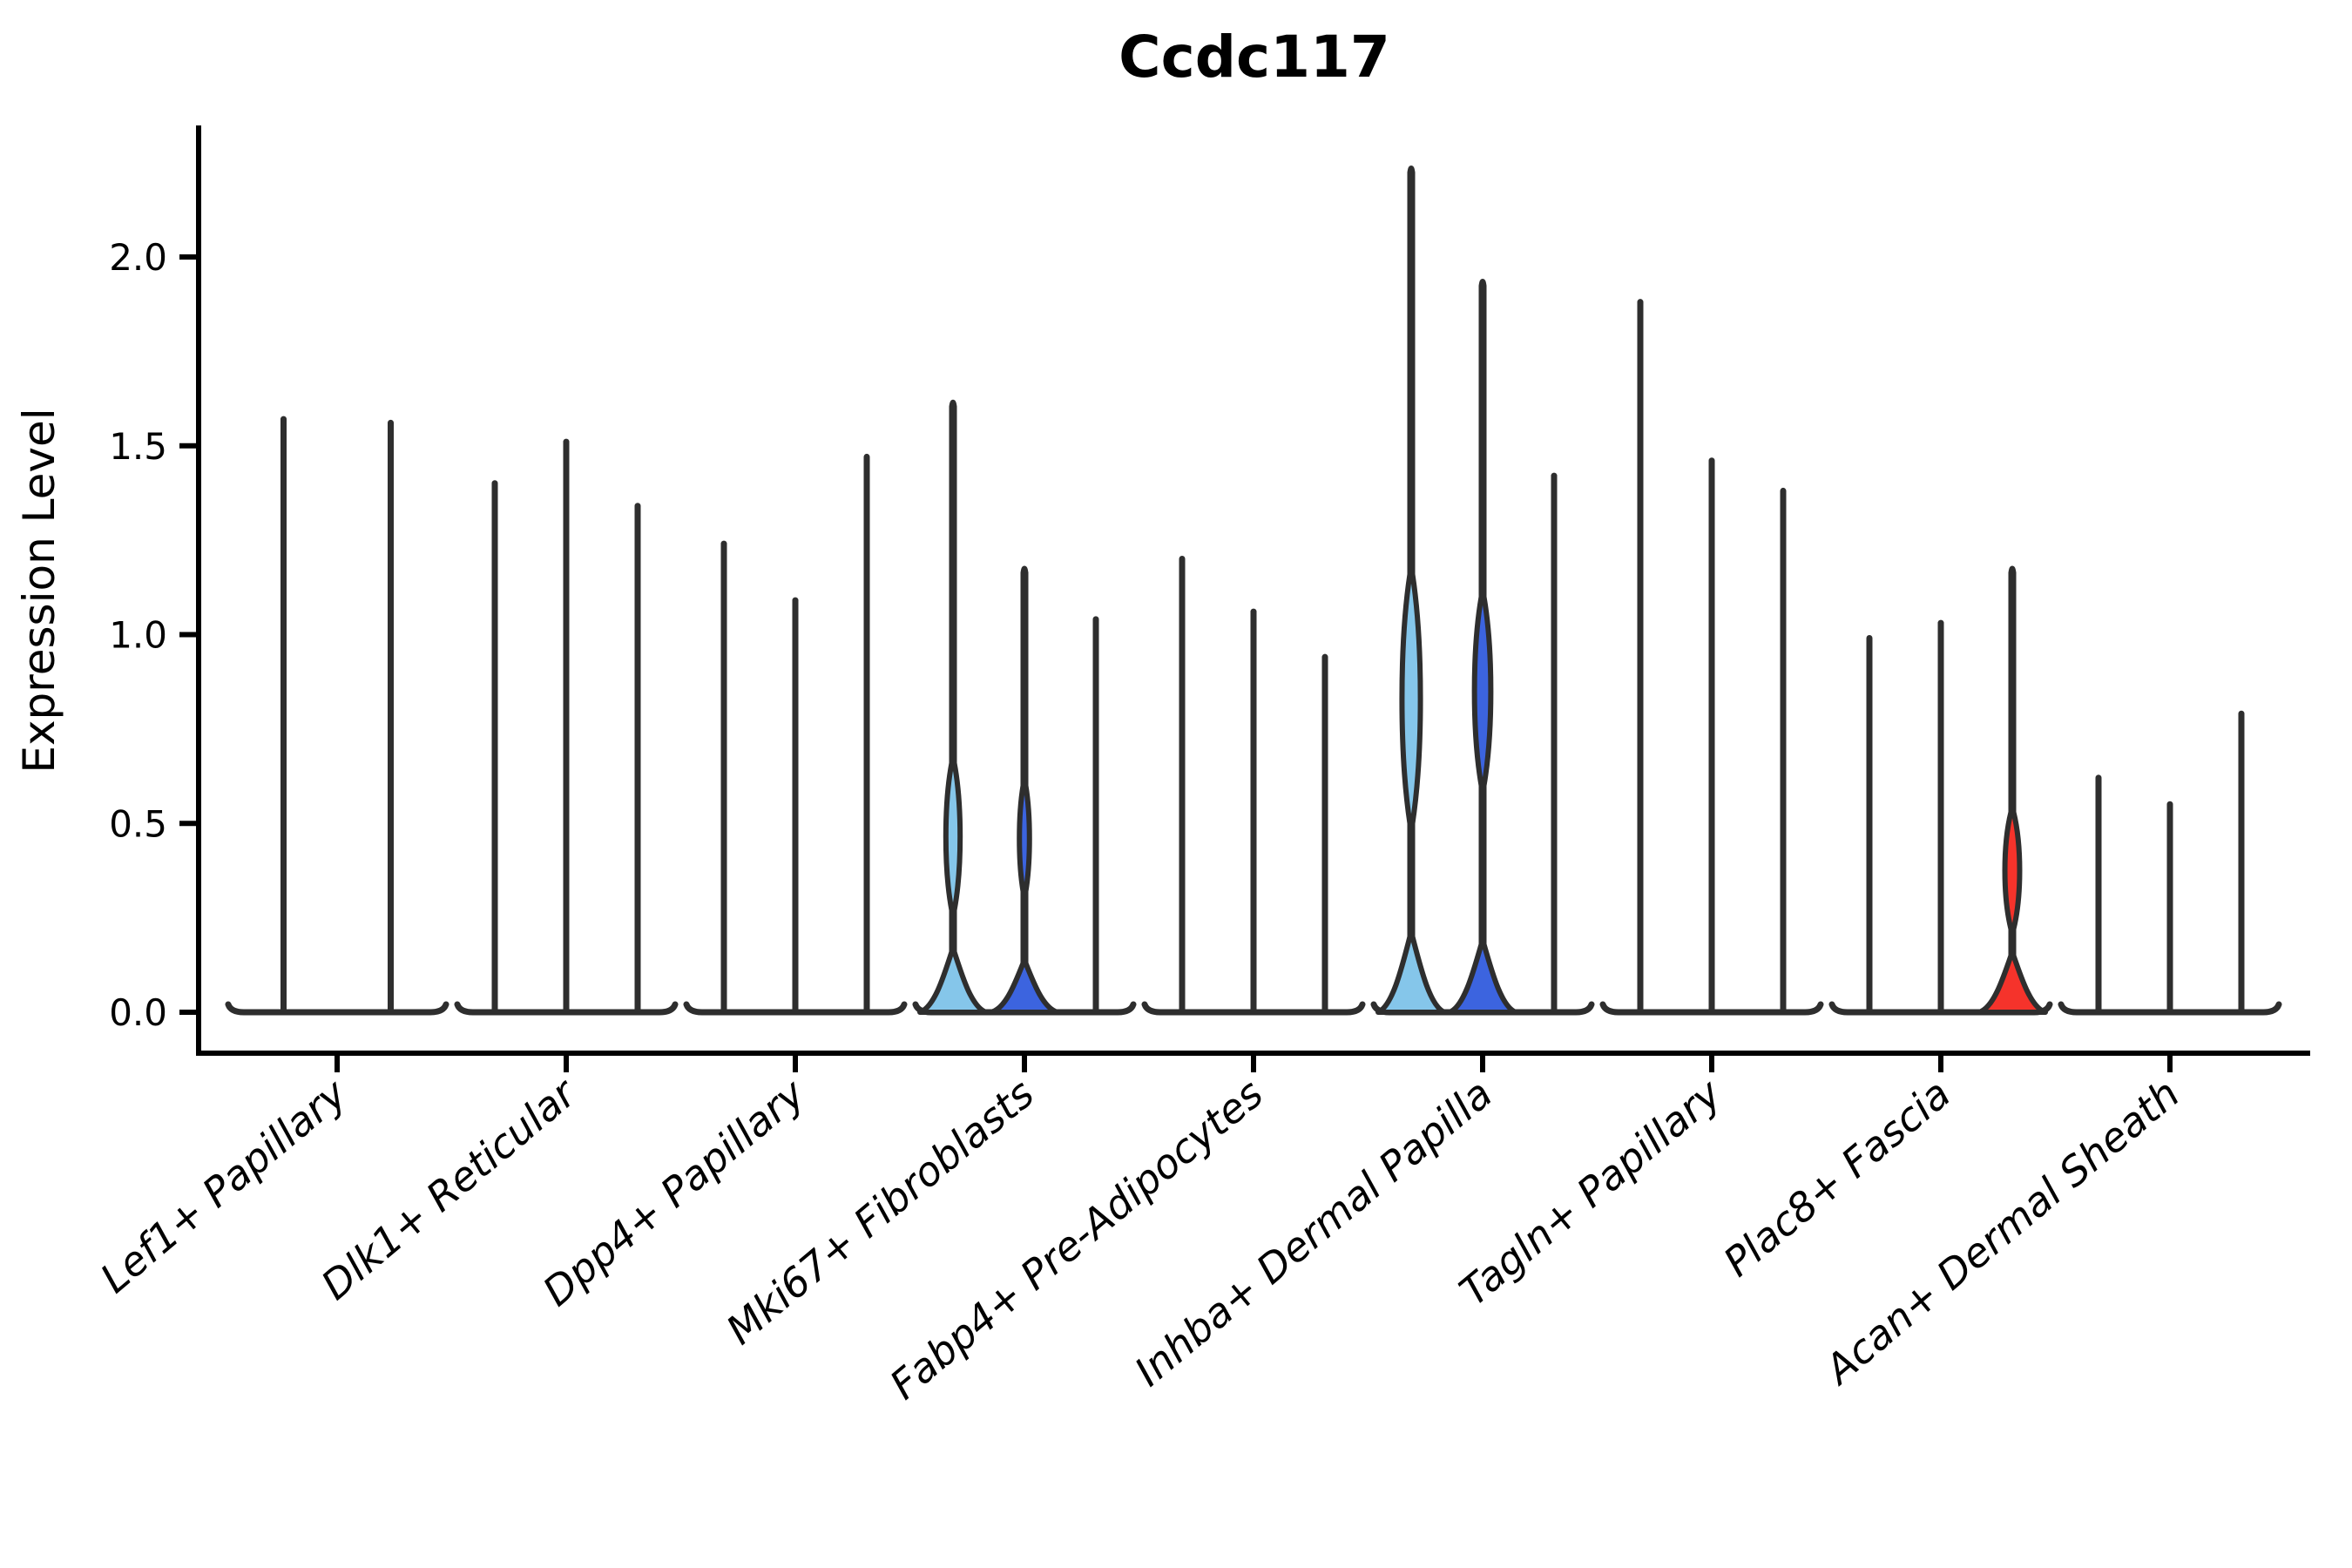 The width and height of the screenshot is (2352, 1568). I want to click on chart-title: Ccdc117, so click(1254, 58).